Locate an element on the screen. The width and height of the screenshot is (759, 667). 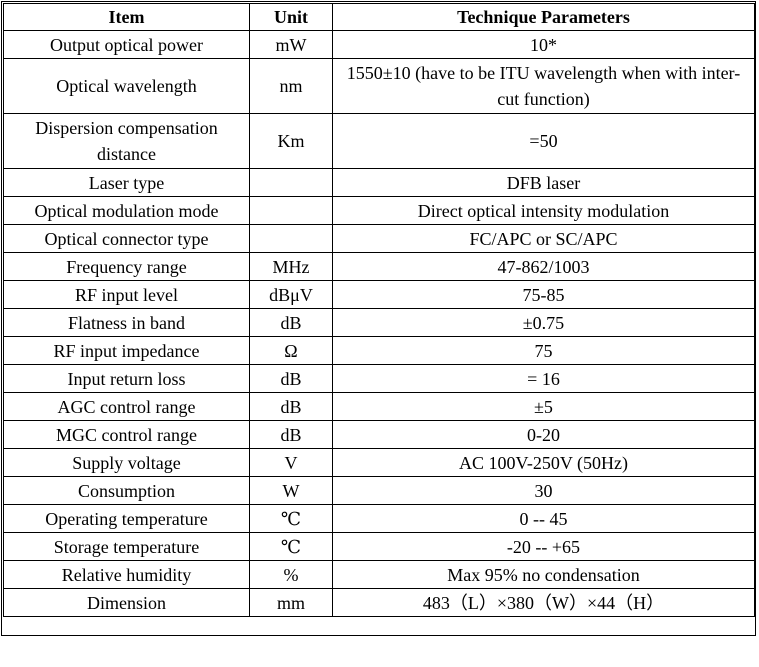
row-item: Operating temperature is located at coordinates (126, 518).